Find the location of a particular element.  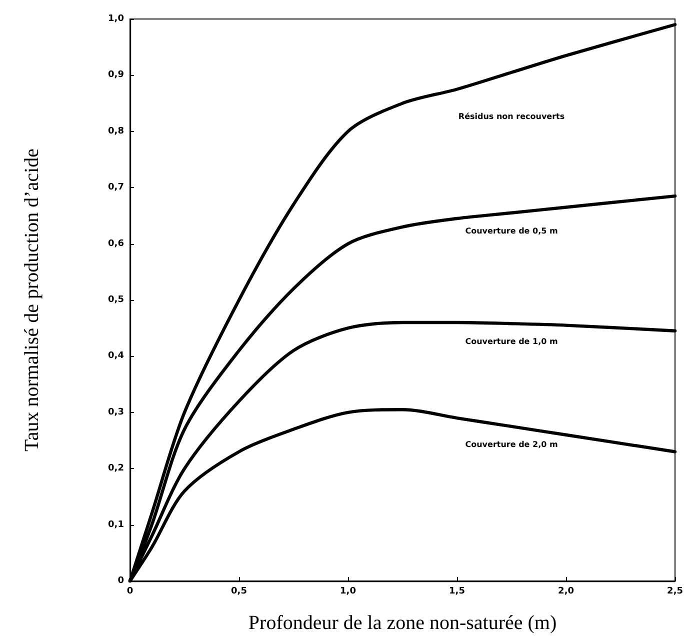

text: Résidus non recouverts is located at coordinates (511, 116).